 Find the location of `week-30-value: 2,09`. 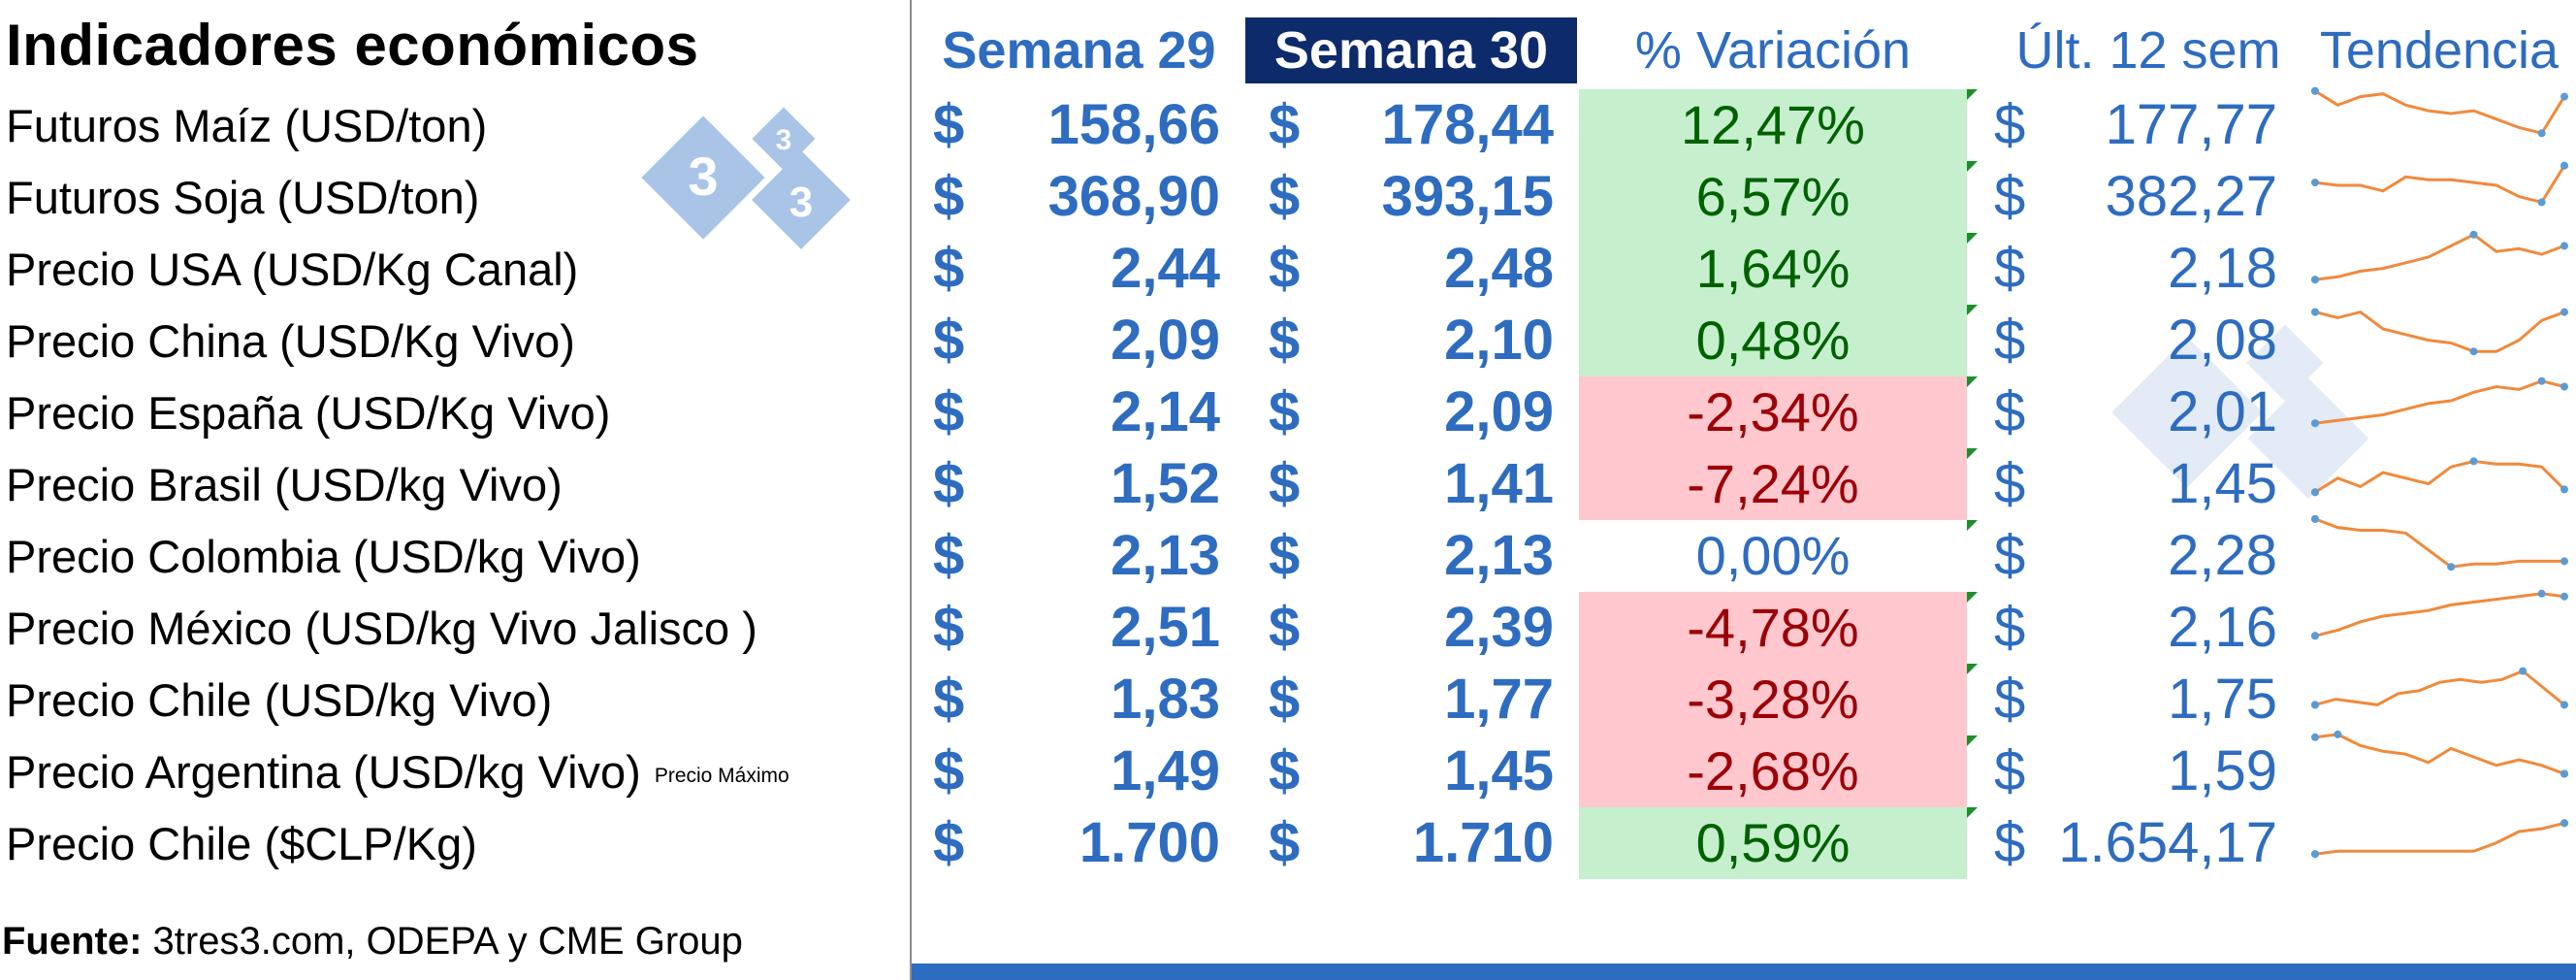

week-30-value: 2,09 is located at coordinates (1499, 411).